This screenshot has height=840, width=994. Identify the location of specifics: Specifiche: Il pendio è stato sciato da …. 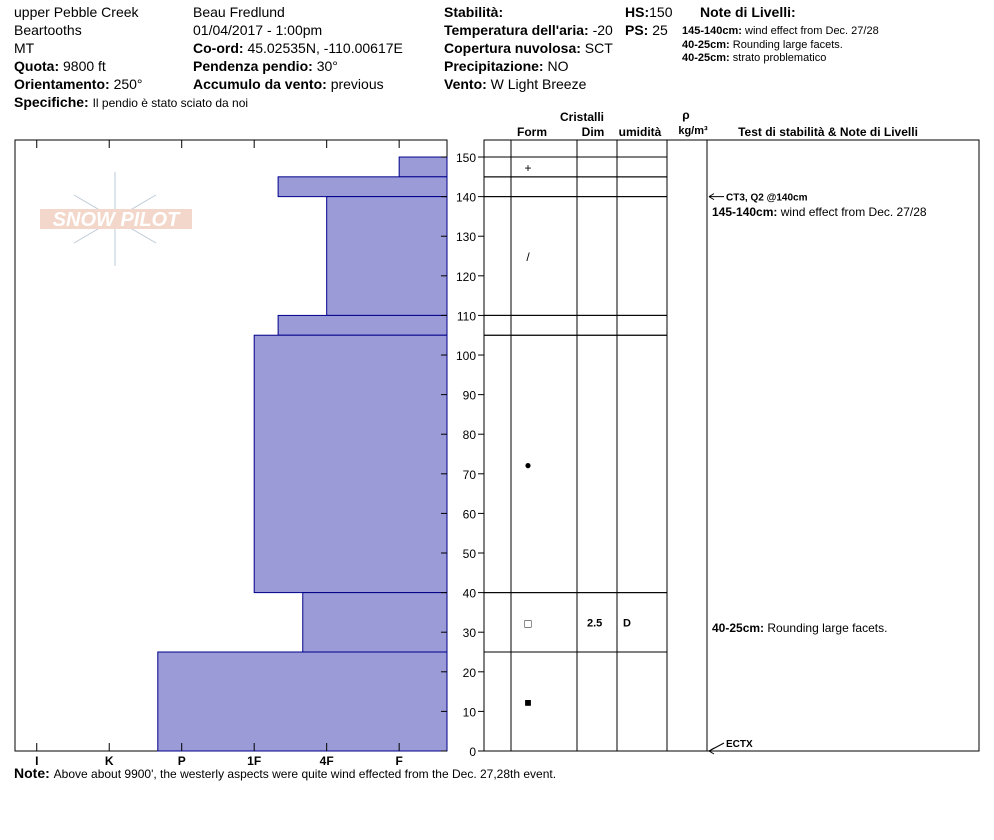
(131, 102).